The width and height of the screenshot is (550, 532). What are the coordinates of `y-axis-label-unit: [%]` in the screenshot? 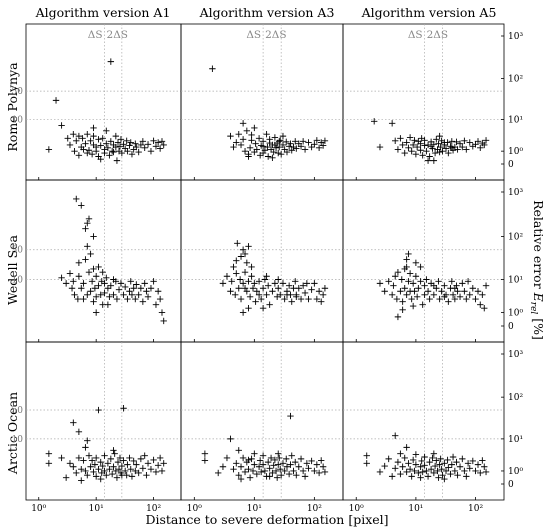 It's located at (538, 327).